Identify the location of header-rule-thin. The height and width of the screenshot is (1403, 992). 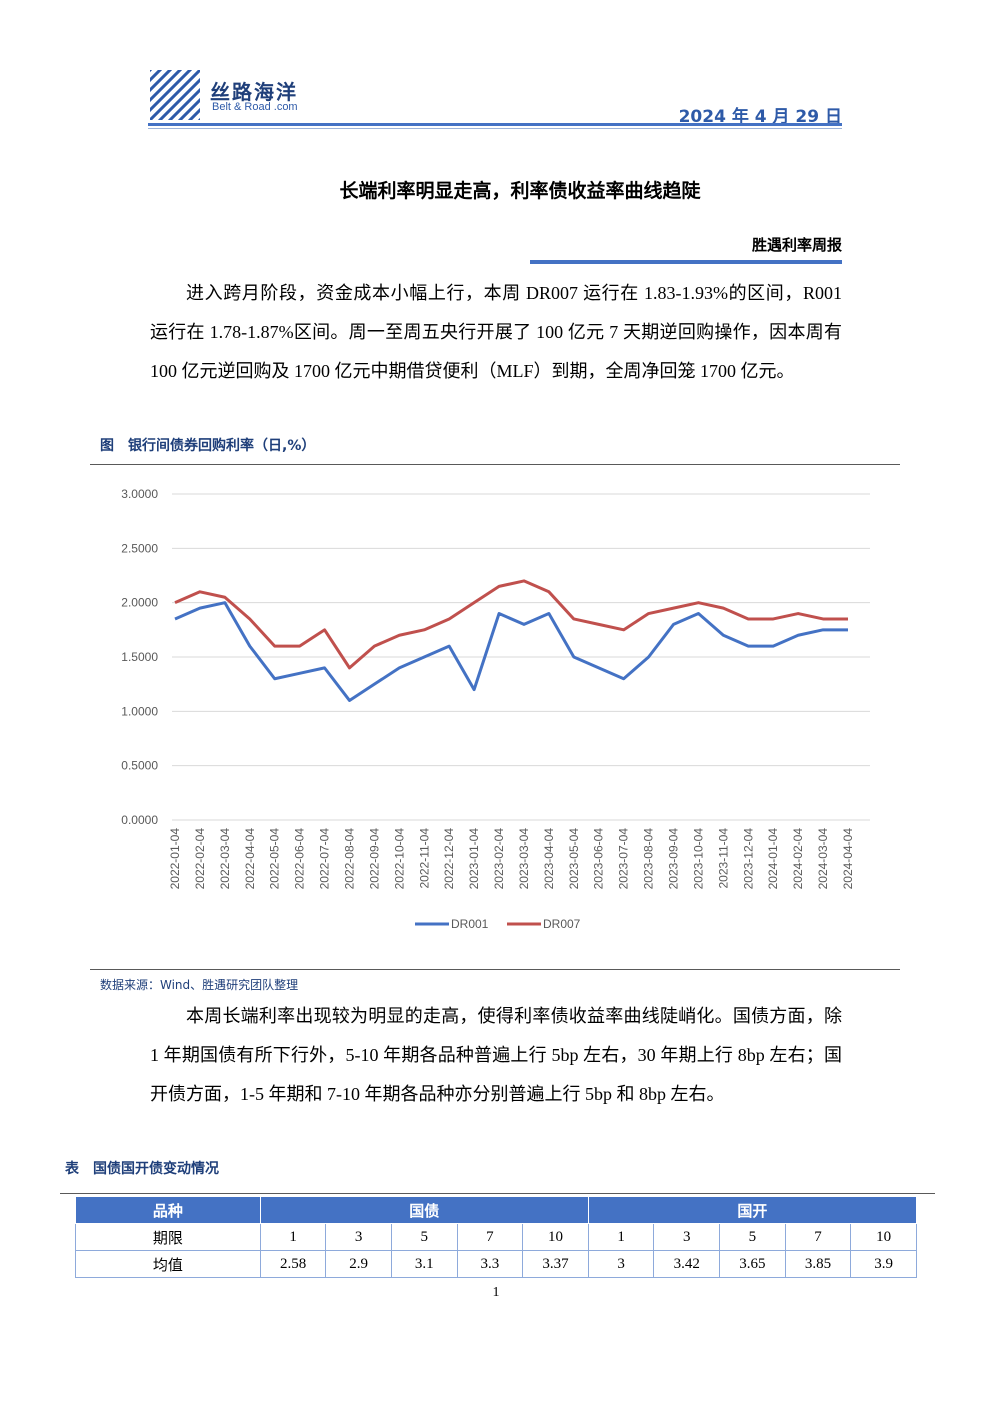
(495, 128).